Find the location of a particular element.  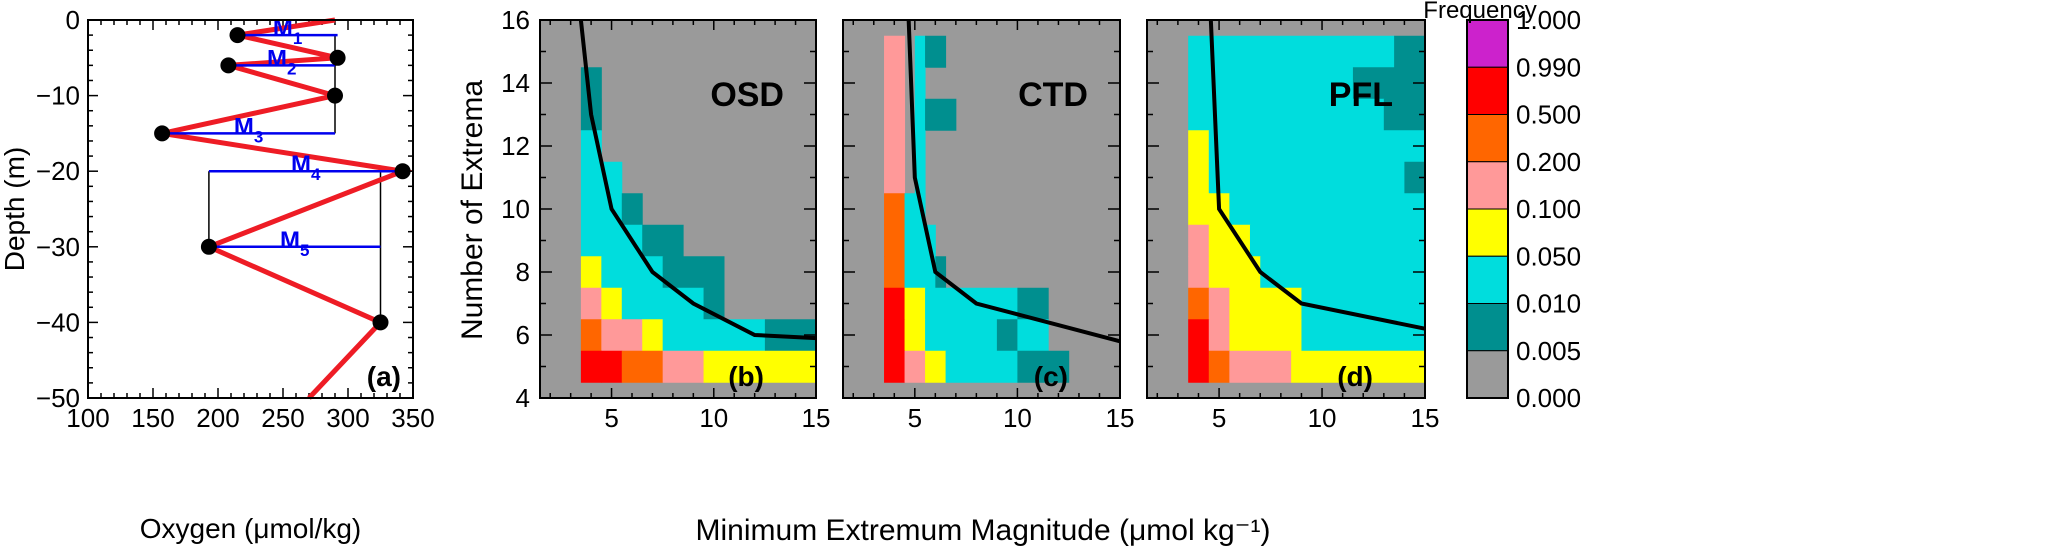

x-tick-label: 250 is located at coordinates (282, 418).